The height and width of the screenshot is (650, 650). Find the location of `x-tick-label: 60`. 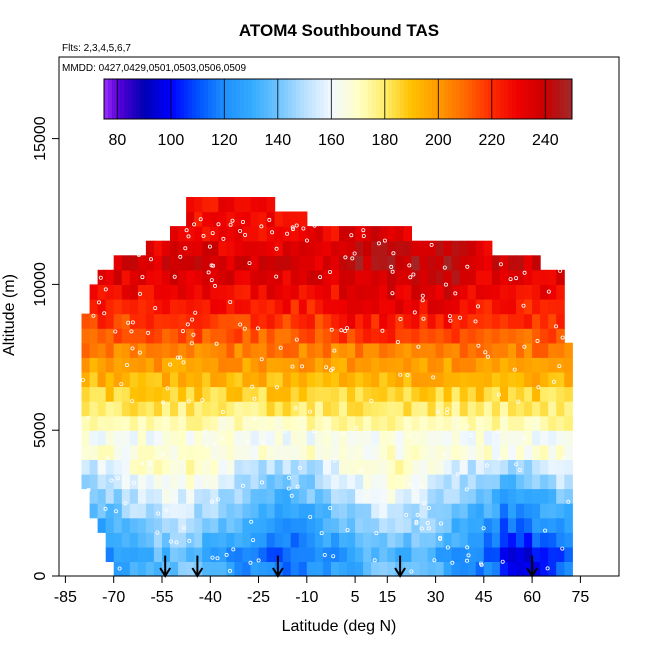

x-tick-label: 60 is located at coordinates (532, 597).